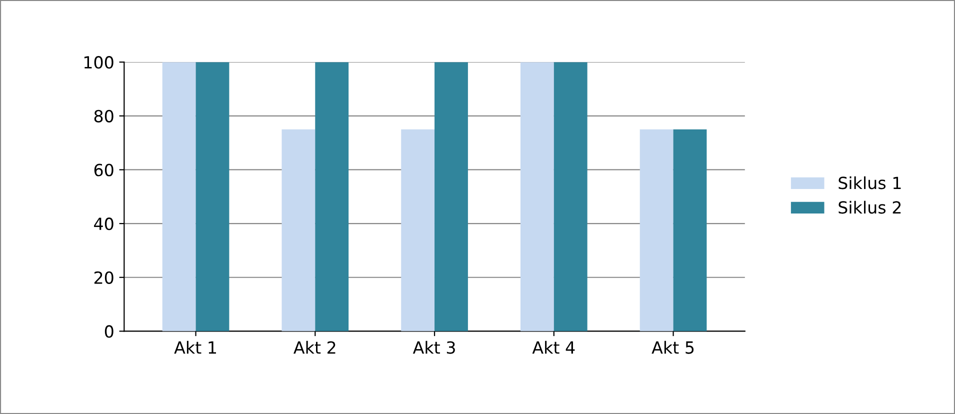  What do you see at coordinates (104, 224) in the screenshot?
I see `y-tick-label: 40` at bounding box center [104, 224].